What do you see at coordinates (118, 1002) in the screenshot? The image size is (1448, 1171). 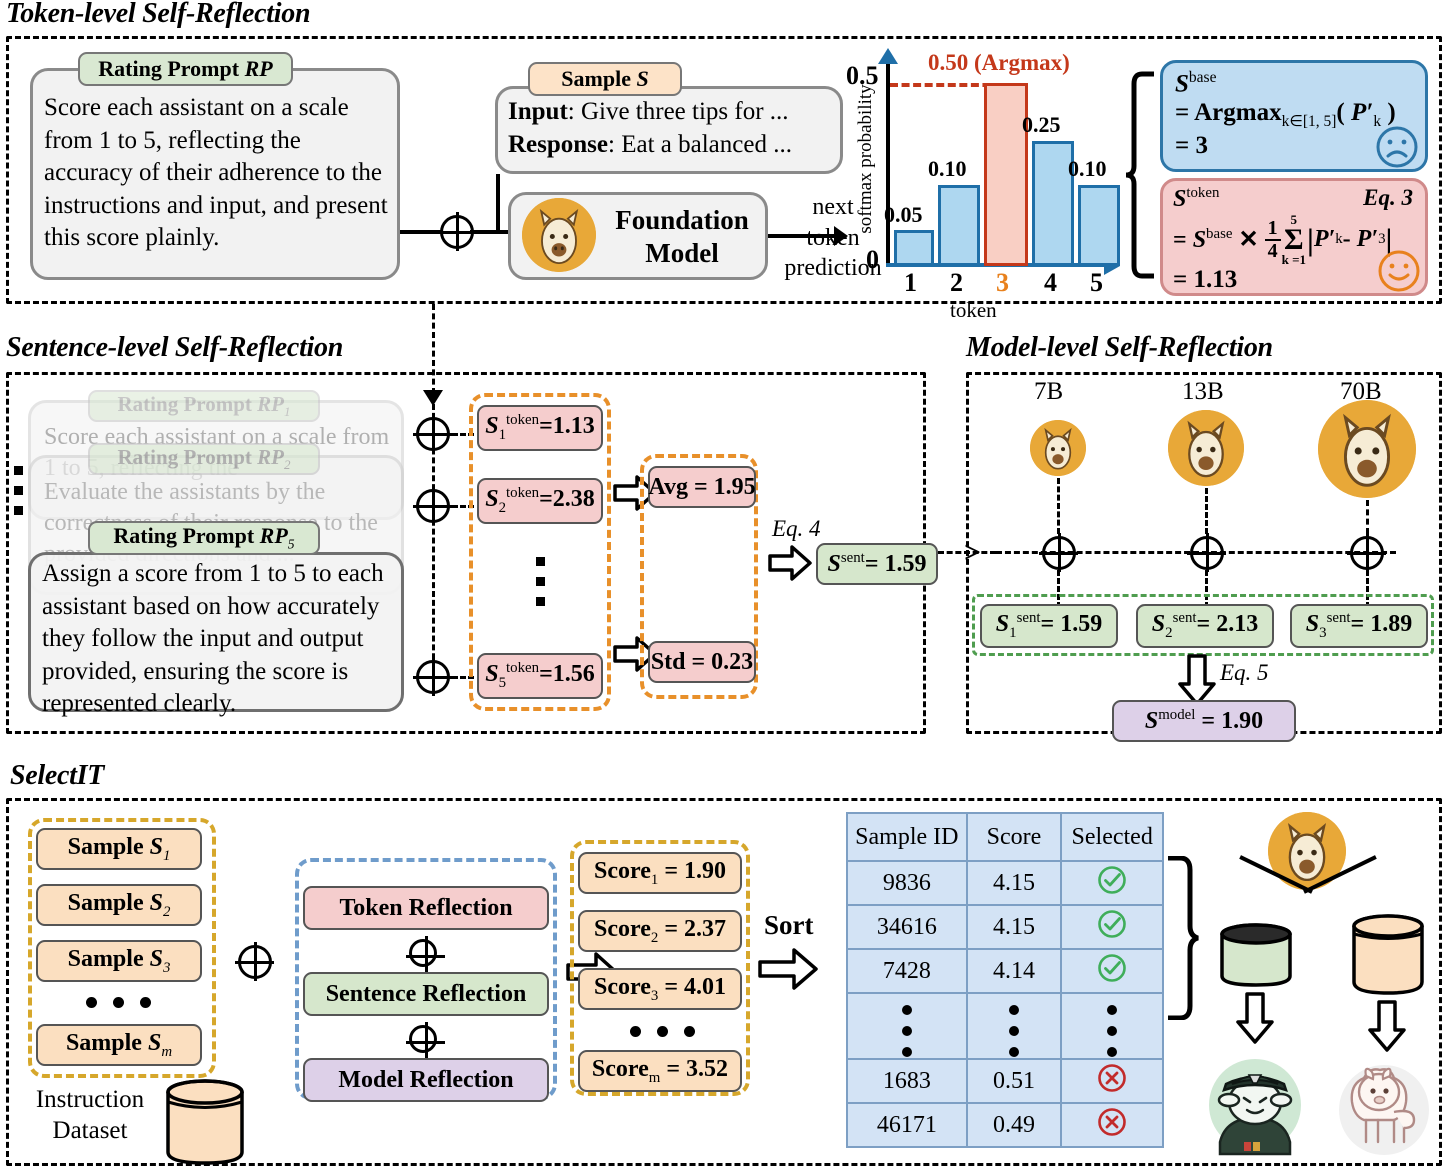 I see `sample-ellipsis` at bounding box center [118, 1002].